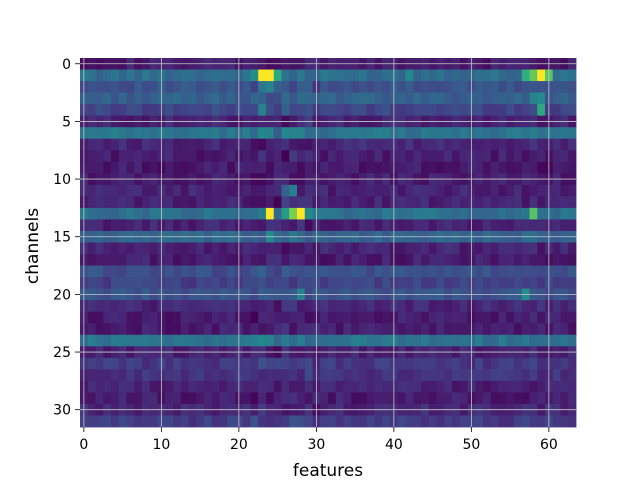 This screenshot has width=640, height=480. What do you see at coordinates (66, 65) in the screenshot?
I see `y-tick-label: 0` at bounding box center [66, 65].